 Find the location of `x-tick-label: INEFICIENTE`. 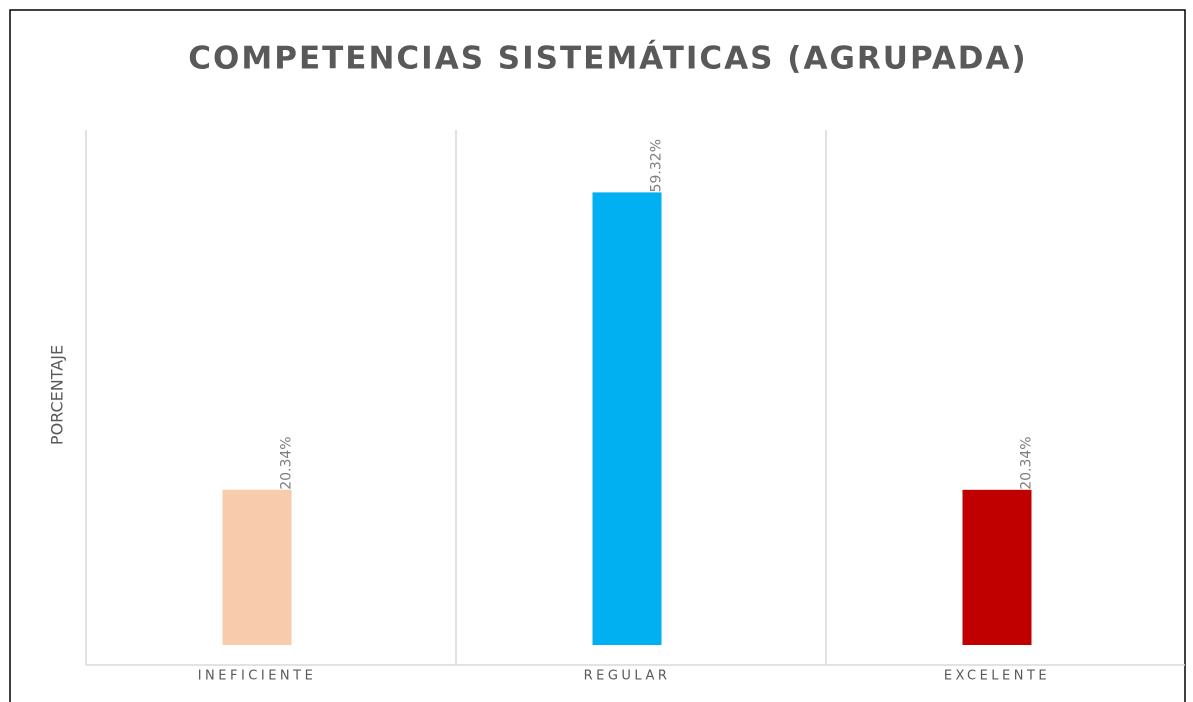

x-tick-label: INEFICIENTE is located at coordinates (257, 676).